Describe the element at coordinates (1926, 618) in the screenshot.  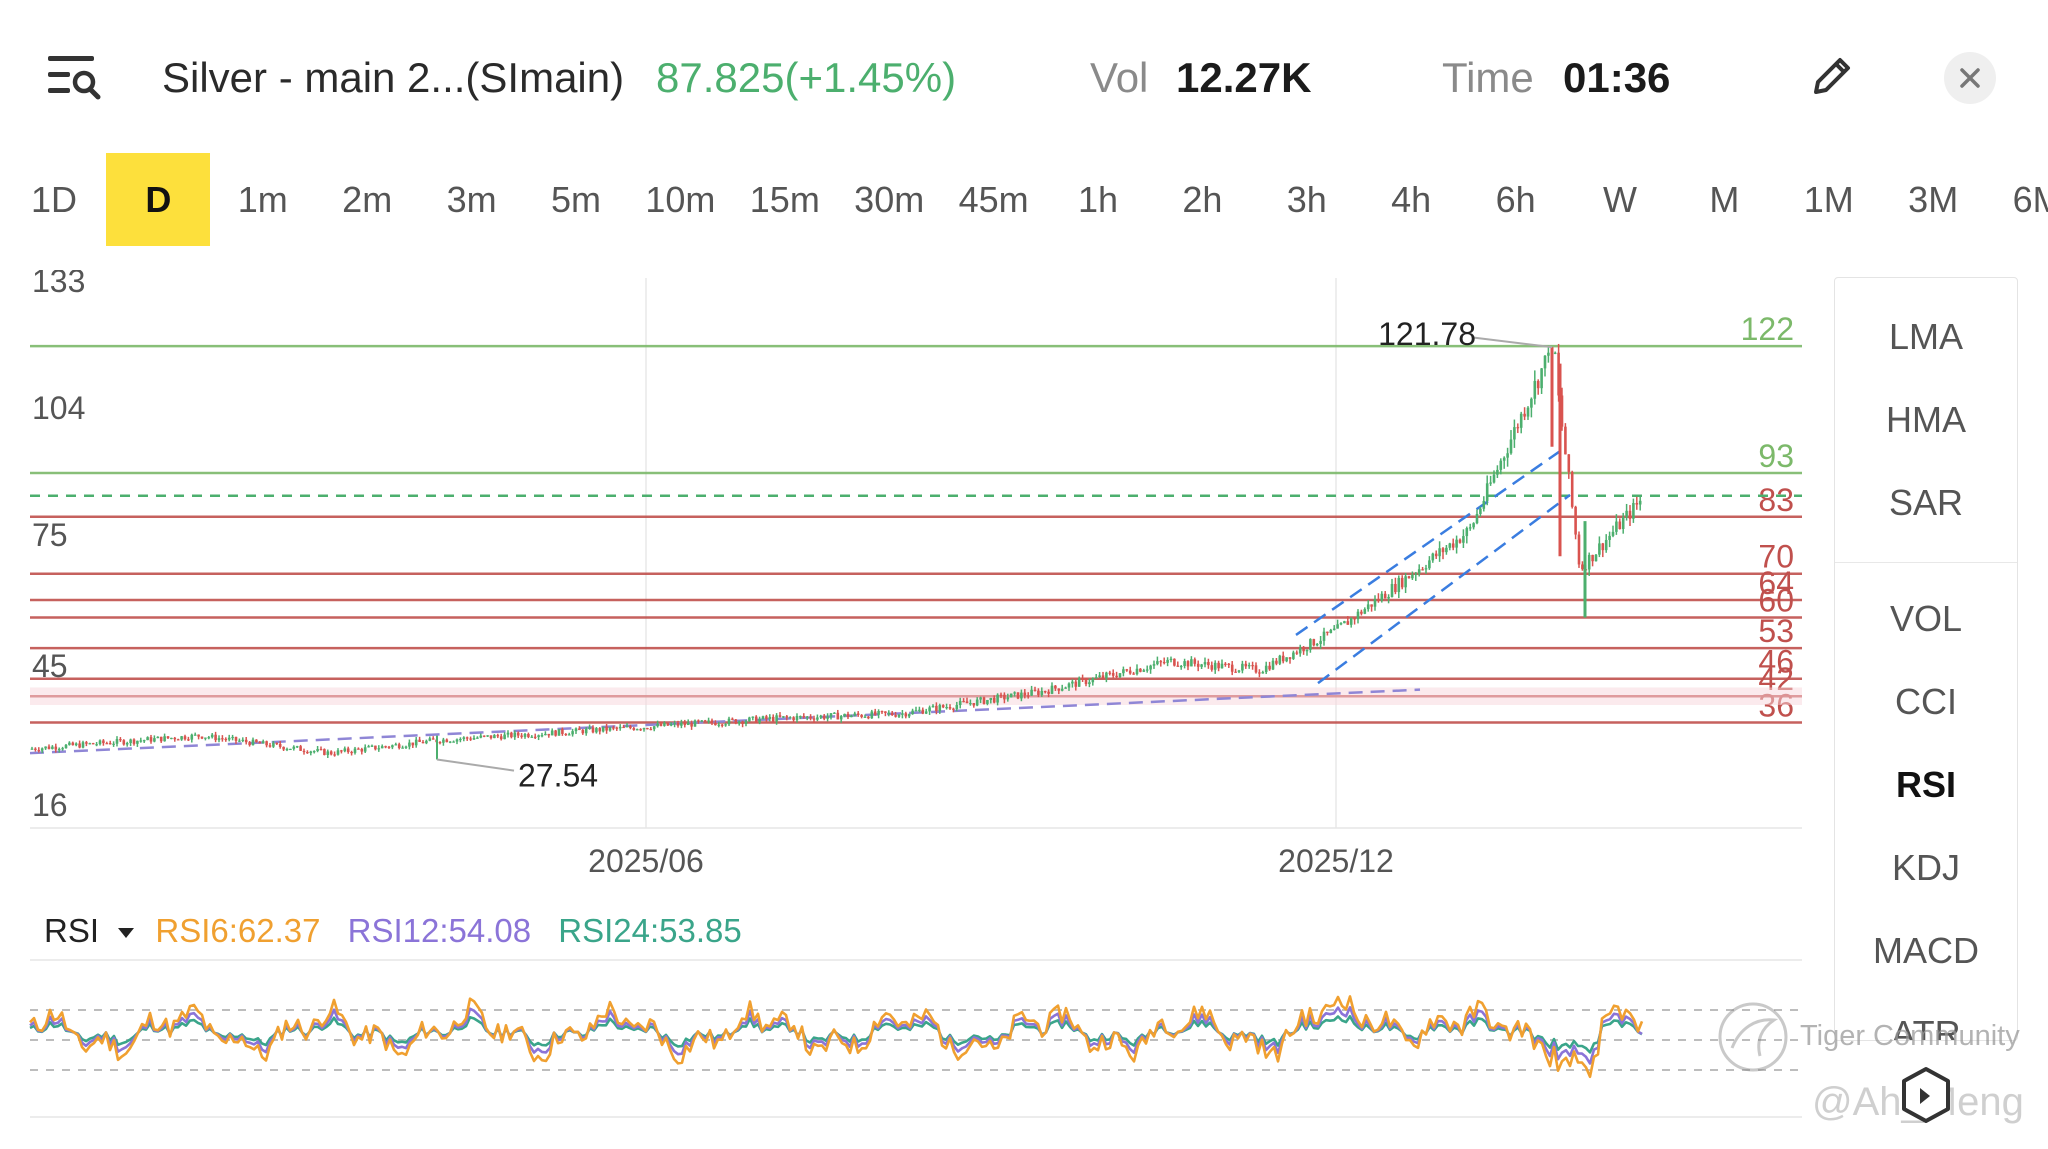
I see `indicator-vol: VOL` at that location.